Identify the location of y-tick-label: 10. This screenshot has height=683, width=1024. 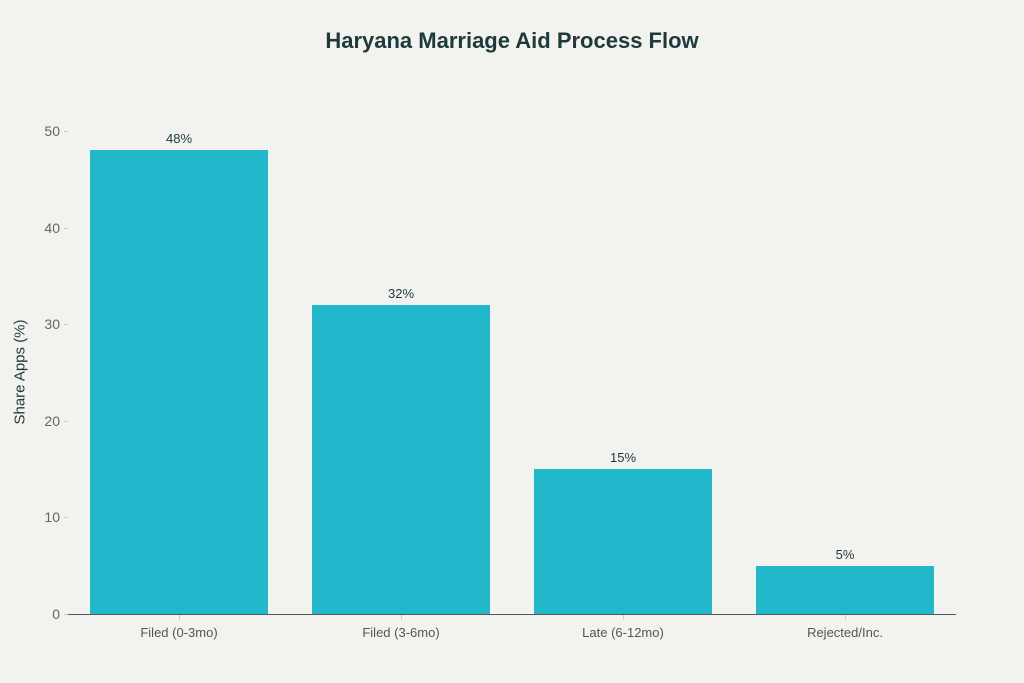
(52, 517).